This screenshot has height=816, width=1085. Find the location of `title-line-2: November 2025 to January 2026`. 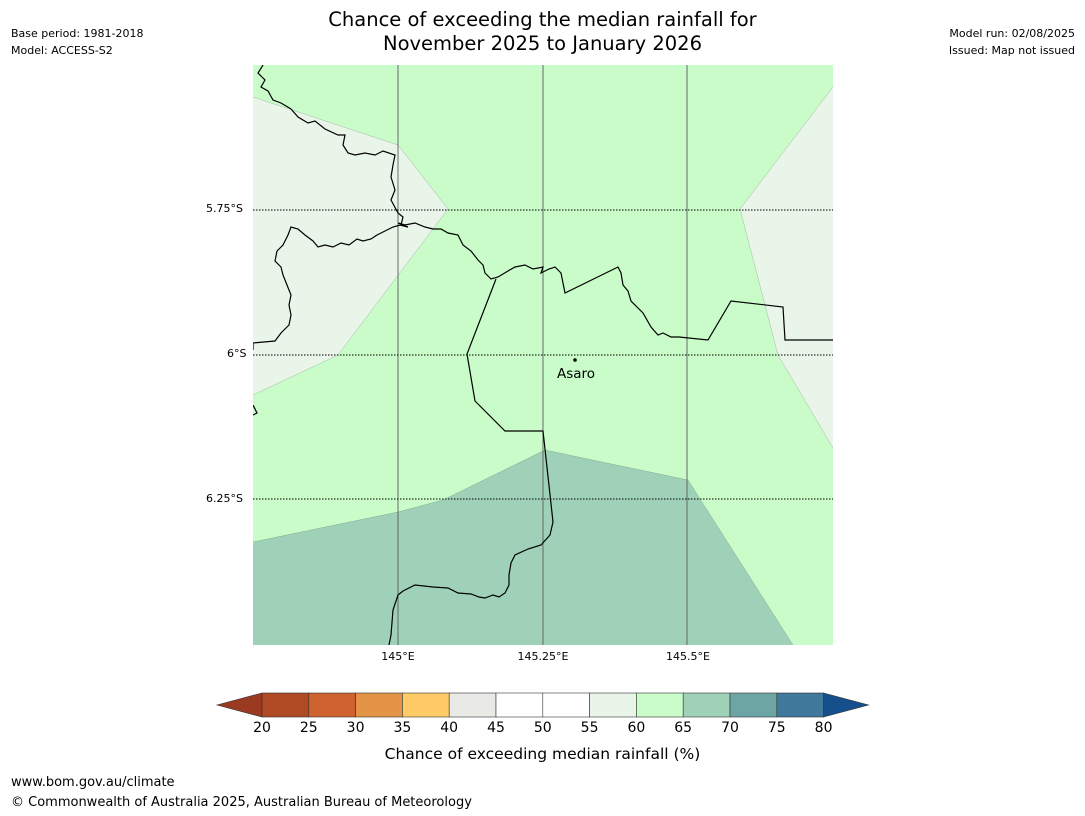

title-line-2: November 2025 to January 2026 is located at coordinates (542, 43).